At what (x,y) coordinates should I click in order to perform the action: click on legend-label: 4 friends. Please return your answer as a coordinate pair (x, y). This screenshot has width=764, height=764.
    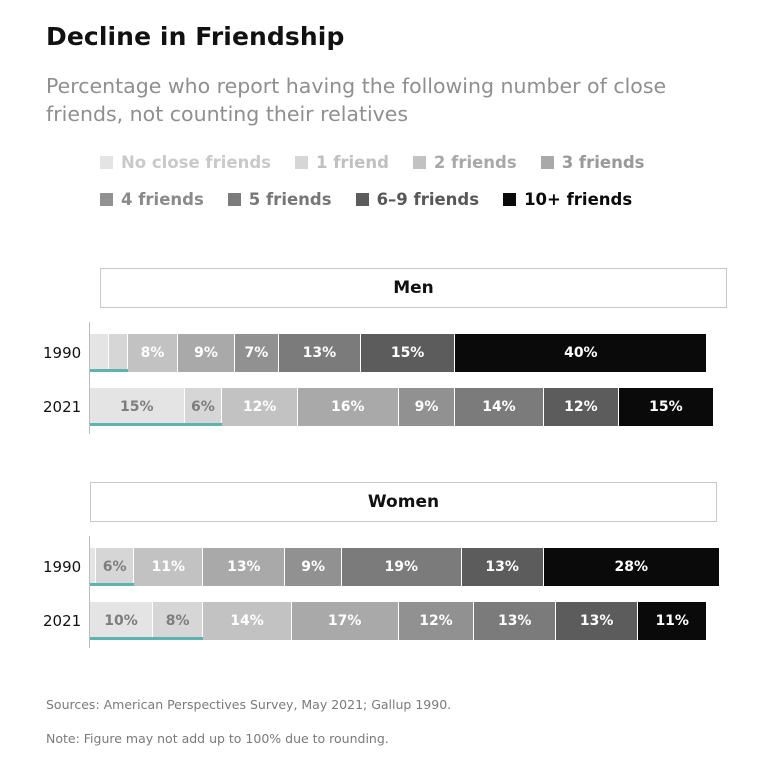
    Looking at the image, I should click on (162, 199).